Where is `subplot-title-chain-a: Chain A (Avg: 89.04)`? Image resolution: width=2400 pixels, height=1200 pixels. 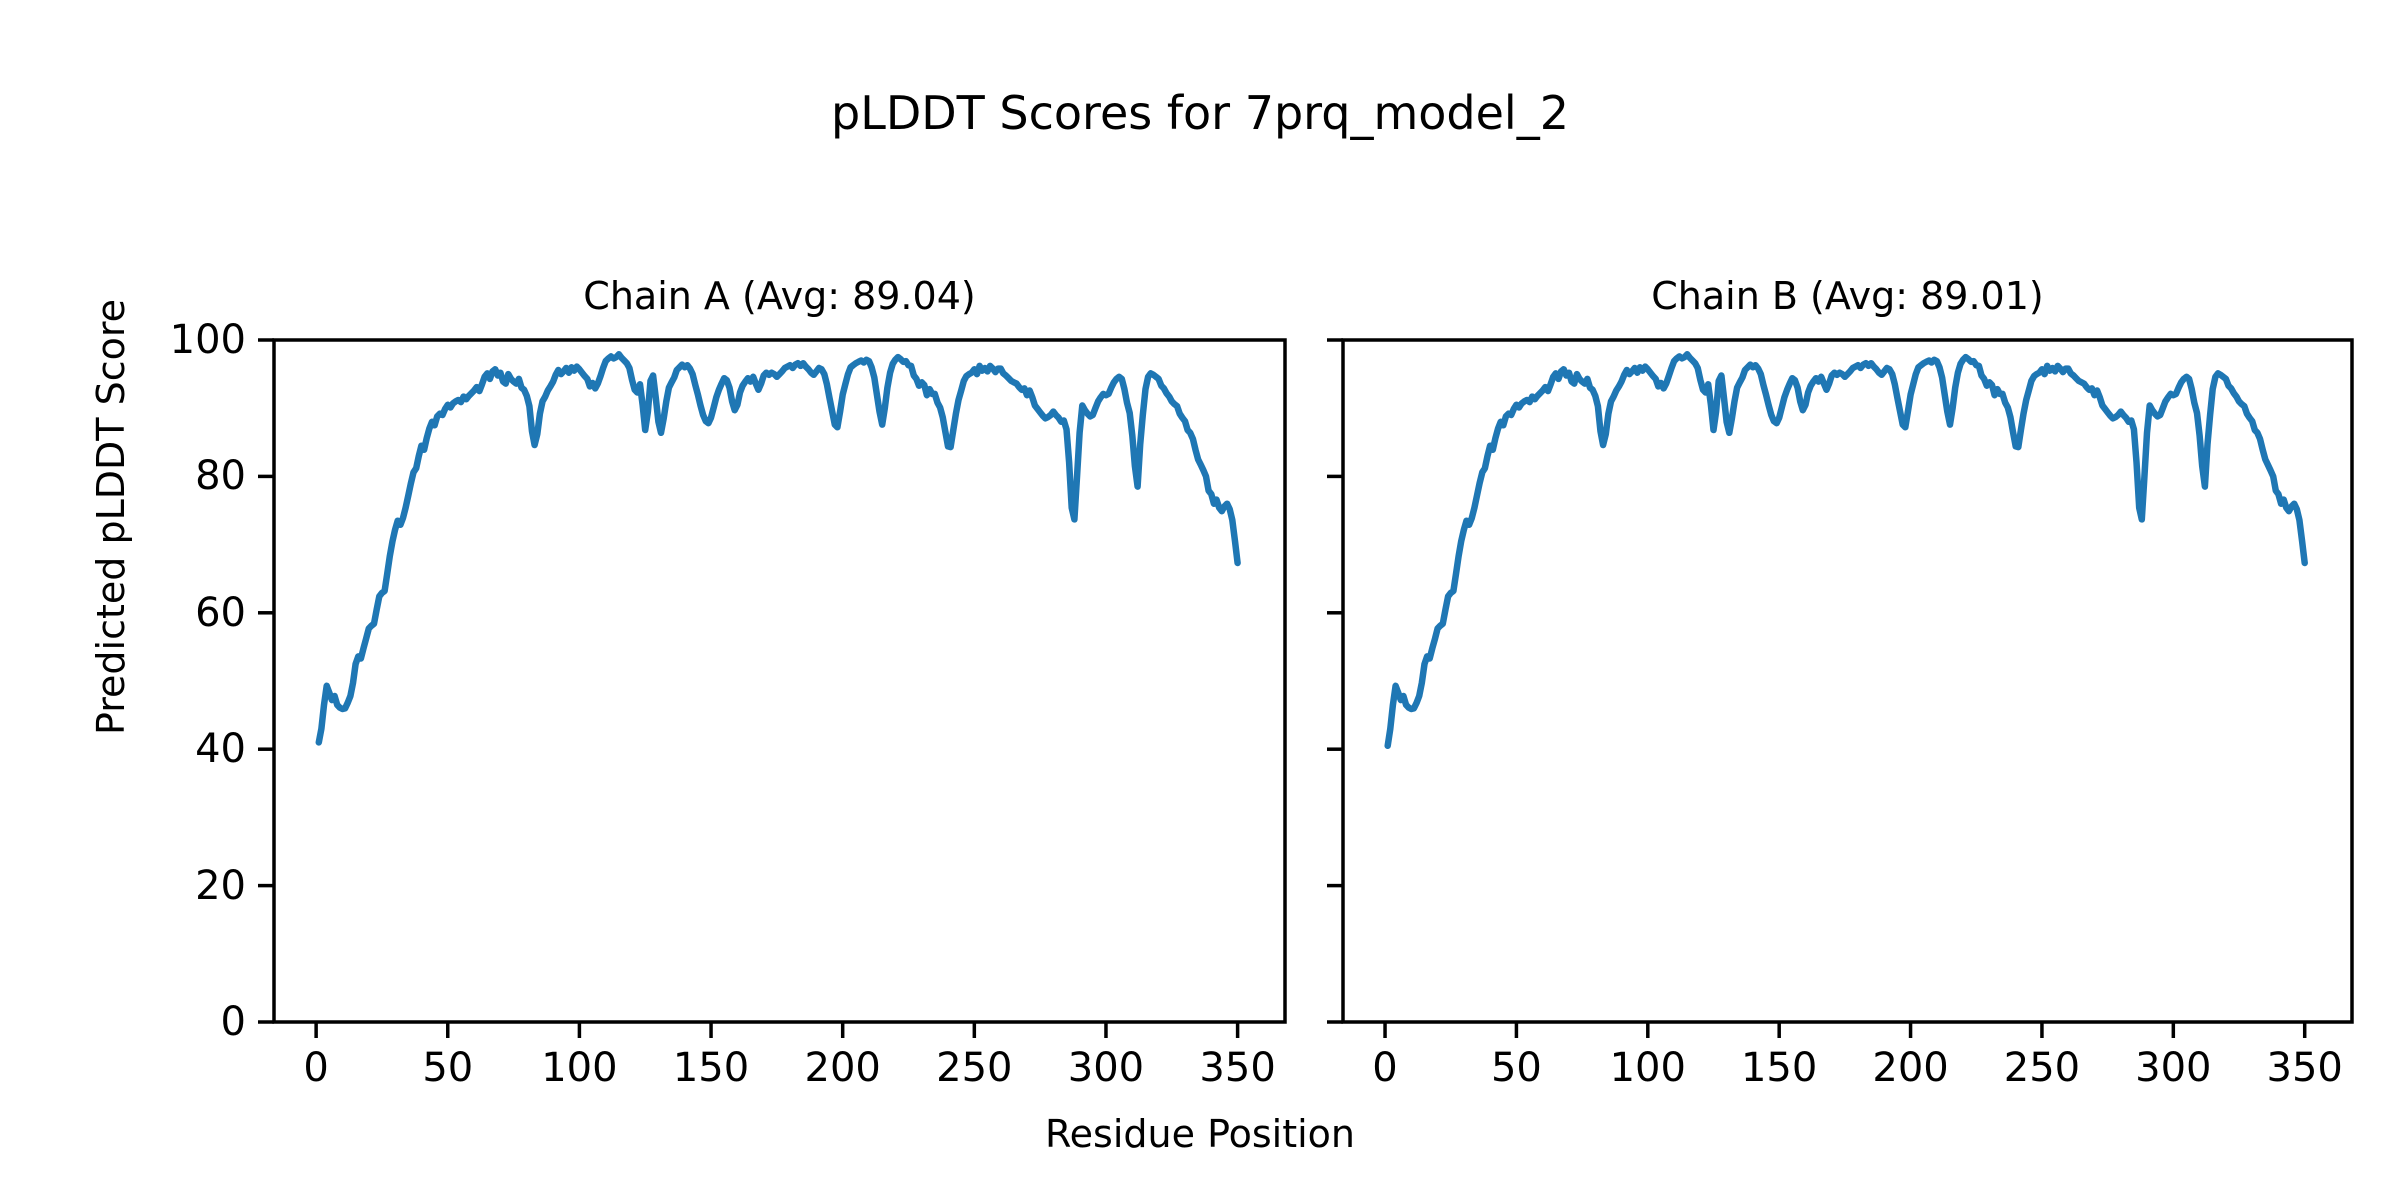
subplot-title-chain-a: Chain A (Avg: 89.04) is located at coordinates (779, 296).